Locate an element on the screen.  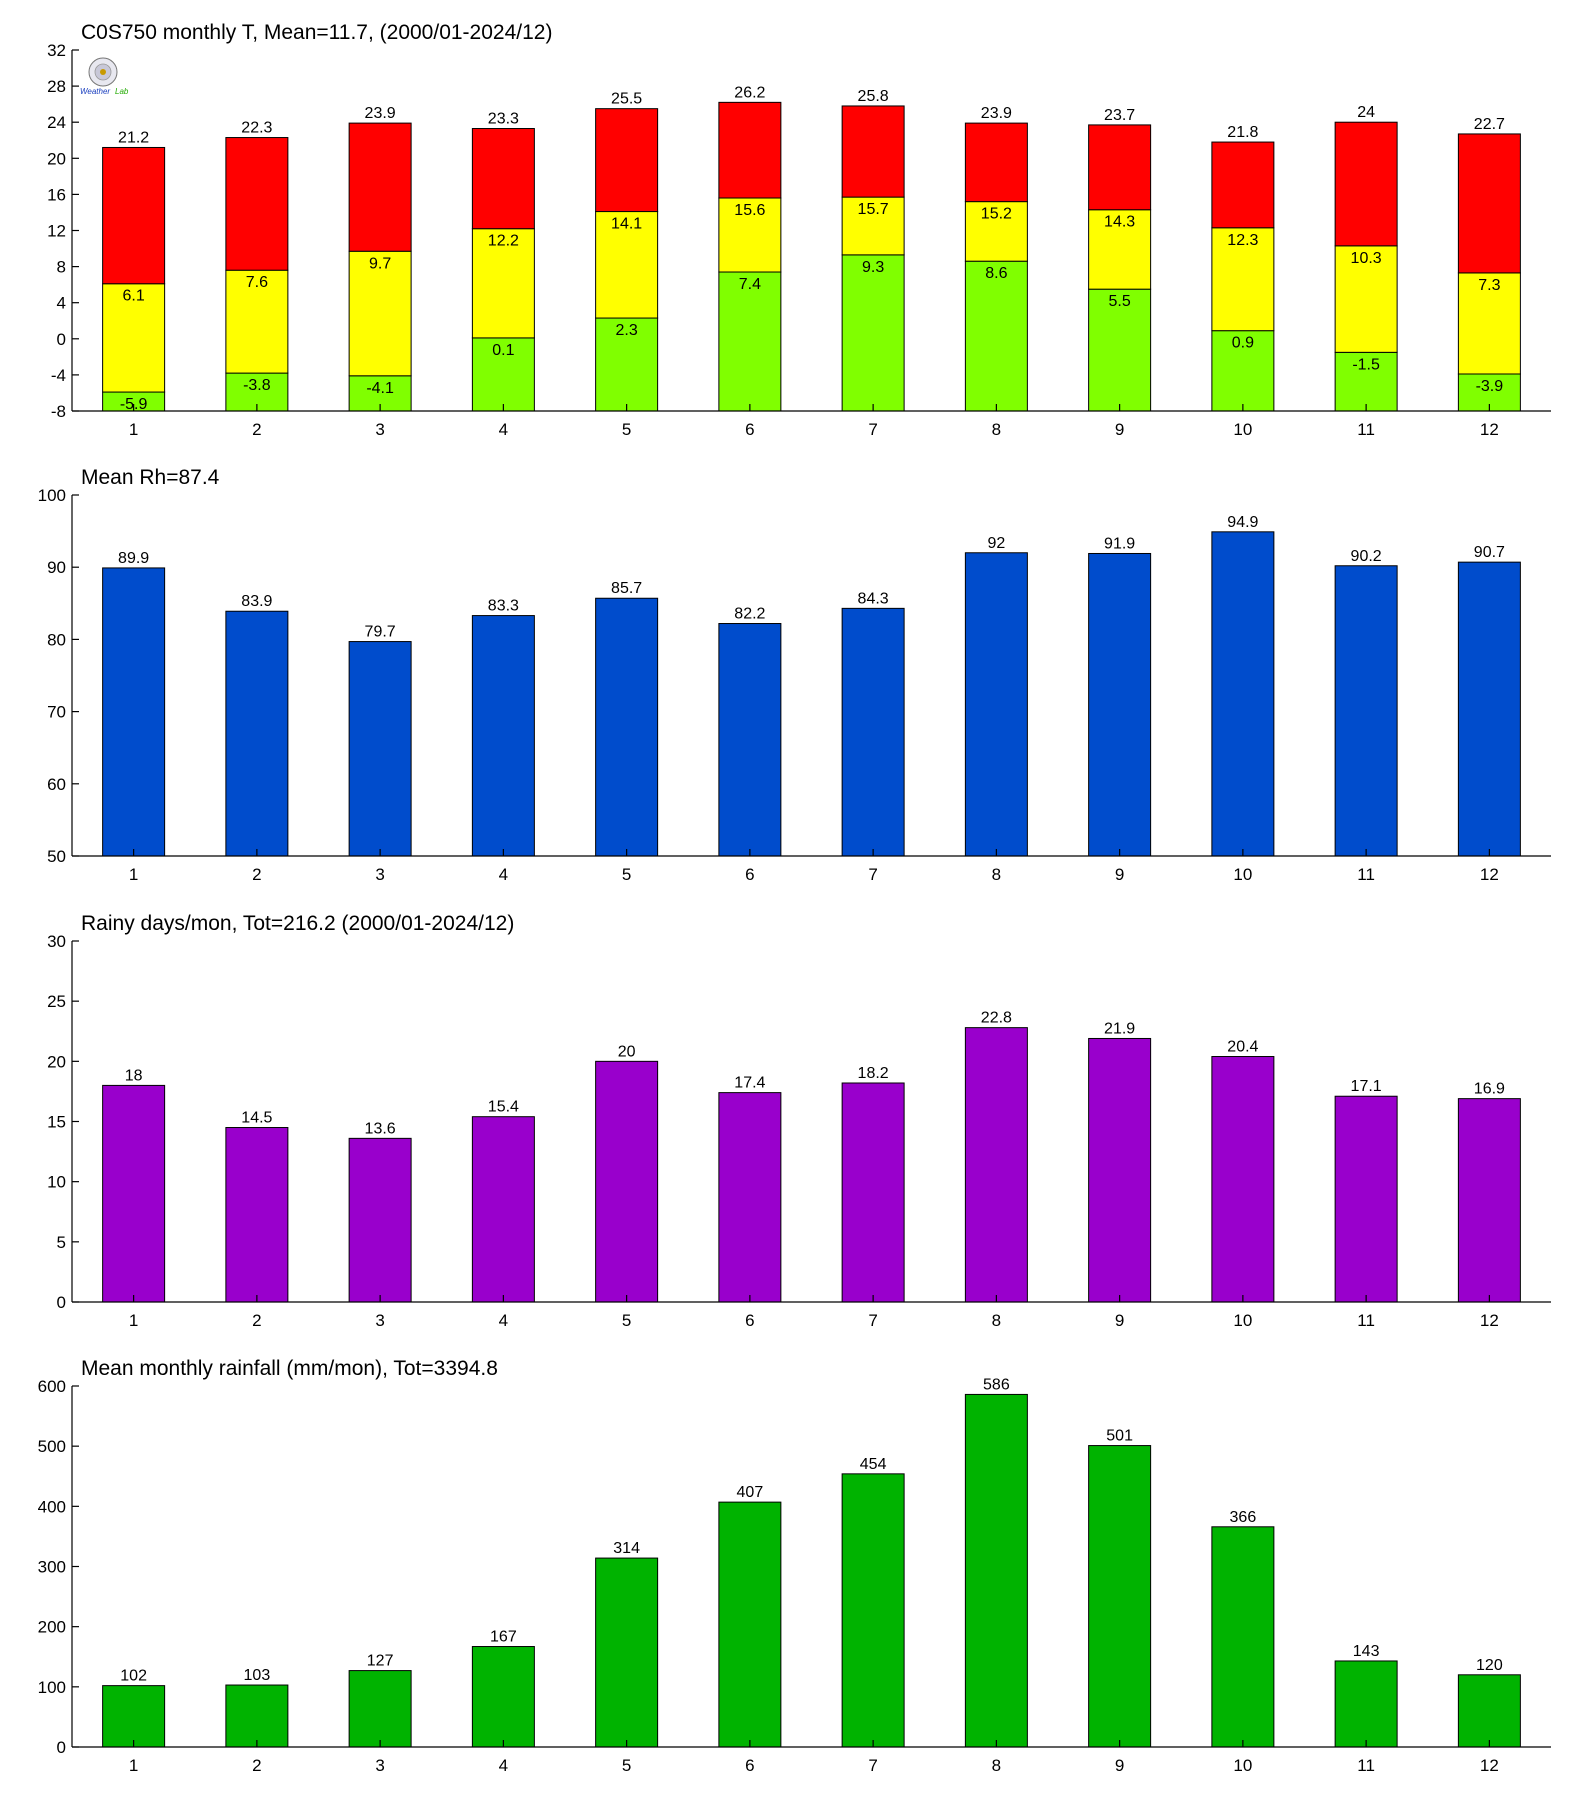
label-mean-10: 12.3 is located at coordinates (1242, 240).